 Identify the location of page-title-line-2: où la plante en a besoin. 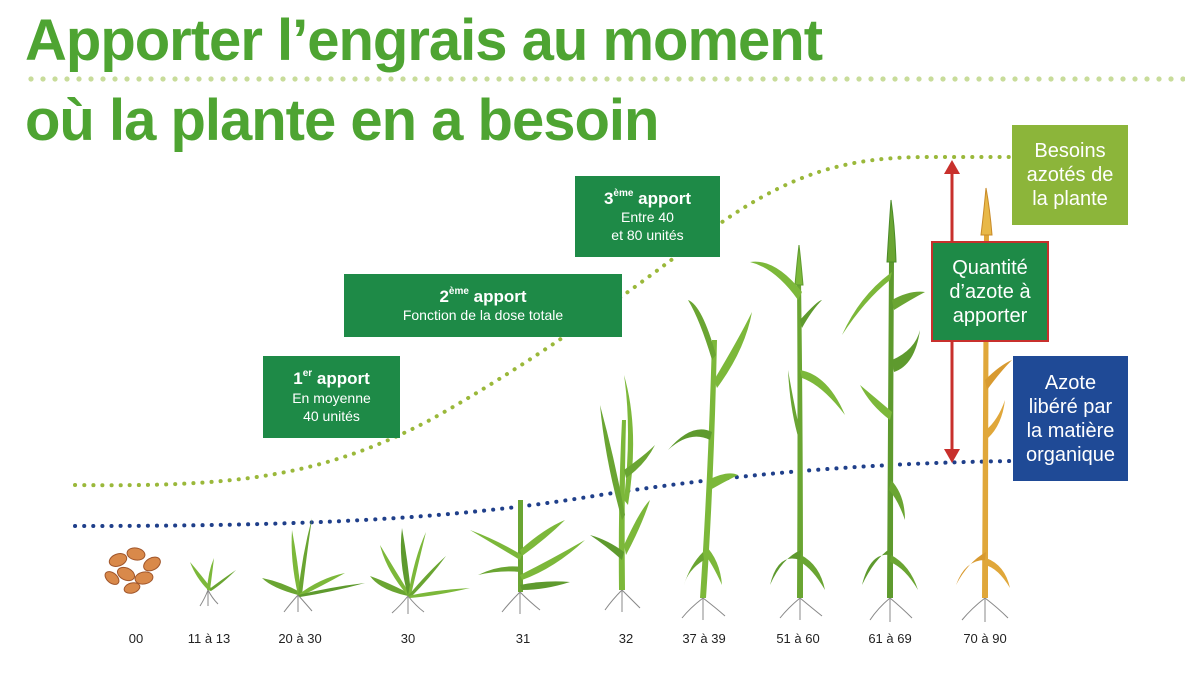
(342, 120).